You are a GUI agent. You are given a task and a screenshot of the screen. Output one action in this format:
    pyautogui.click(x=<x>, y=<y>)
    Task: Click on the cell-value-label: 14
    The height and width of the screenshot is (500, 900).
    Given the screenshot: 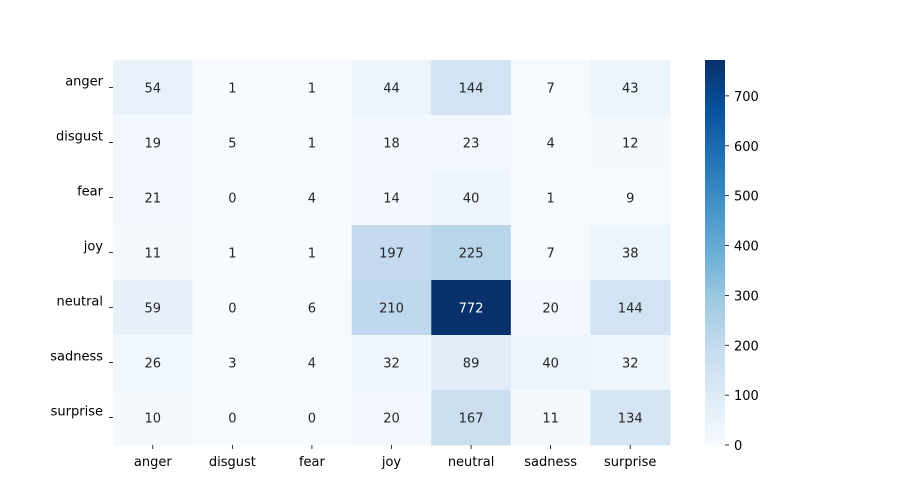 What is the action you would take?
    pyautogui.click(x=391, y=199)
    